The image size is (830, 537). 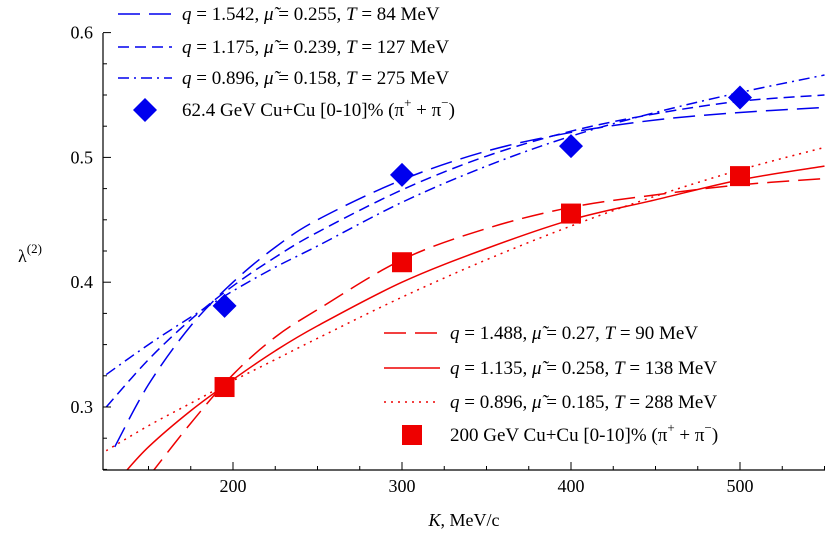 I want to click on y-axis-label: λ(2), so click(x=30, y=253).